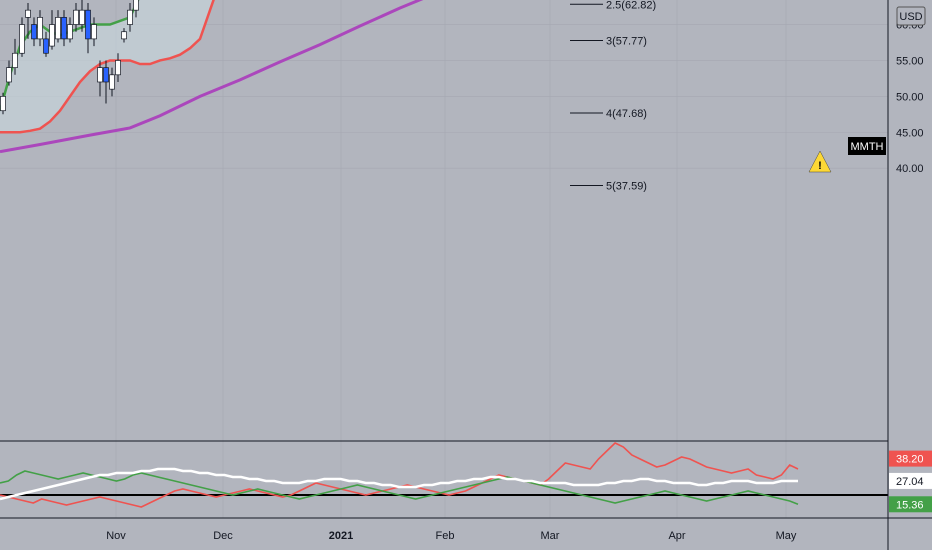 The width and height of the screenshot is (932, 550). Describe the element at coordinates (910, 169) in the screenshot. I see `axis-tick-label: 40.00` at that location.